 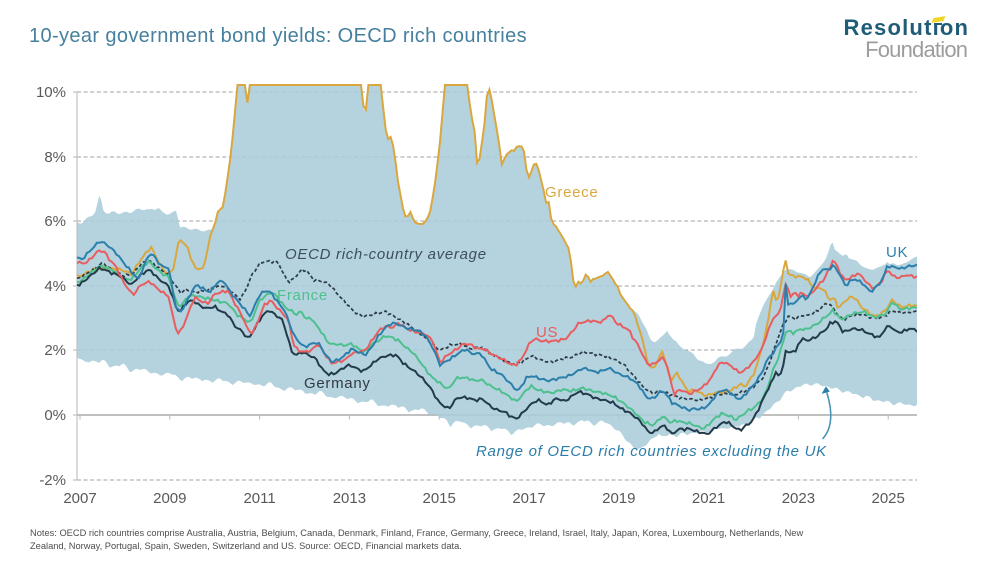 What do you see at coordinates (439, 498) in the screenshot?
I see `svg-text: 2015` at bounding box center [439, 498].